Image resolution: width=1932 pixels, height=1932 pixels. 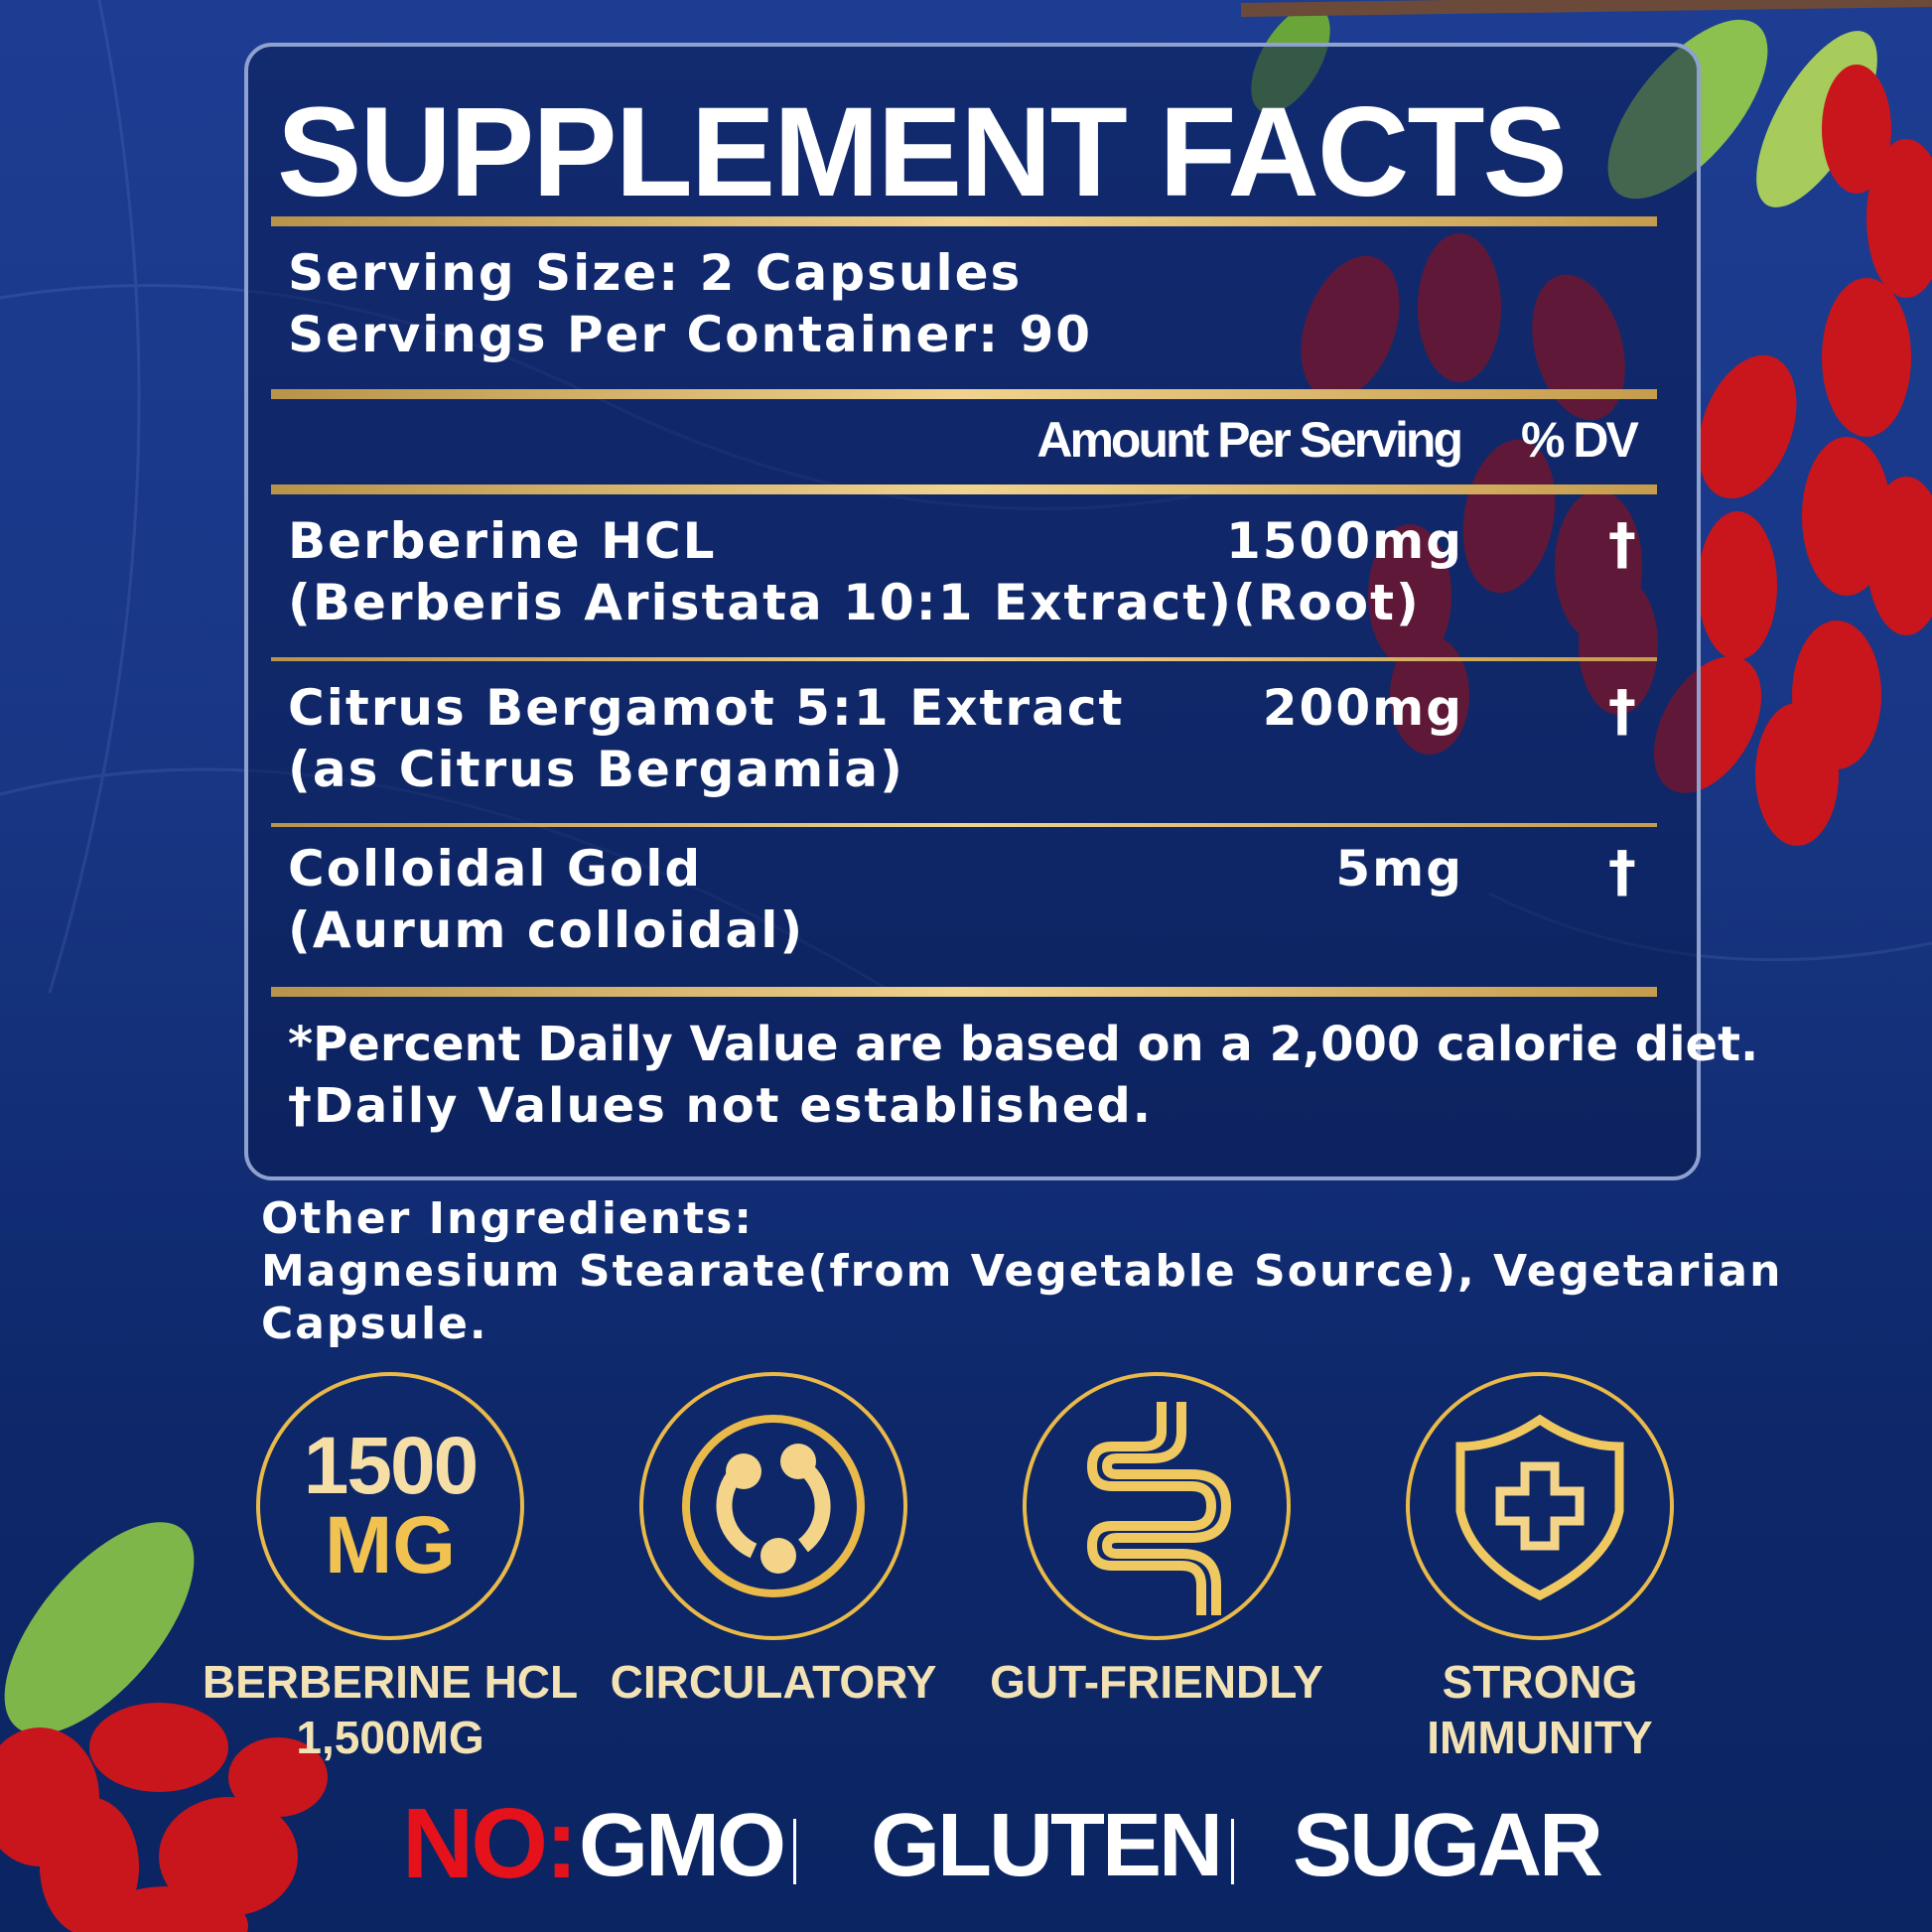 I want to click on circulatory-badge, so click(x=773, y=1506).